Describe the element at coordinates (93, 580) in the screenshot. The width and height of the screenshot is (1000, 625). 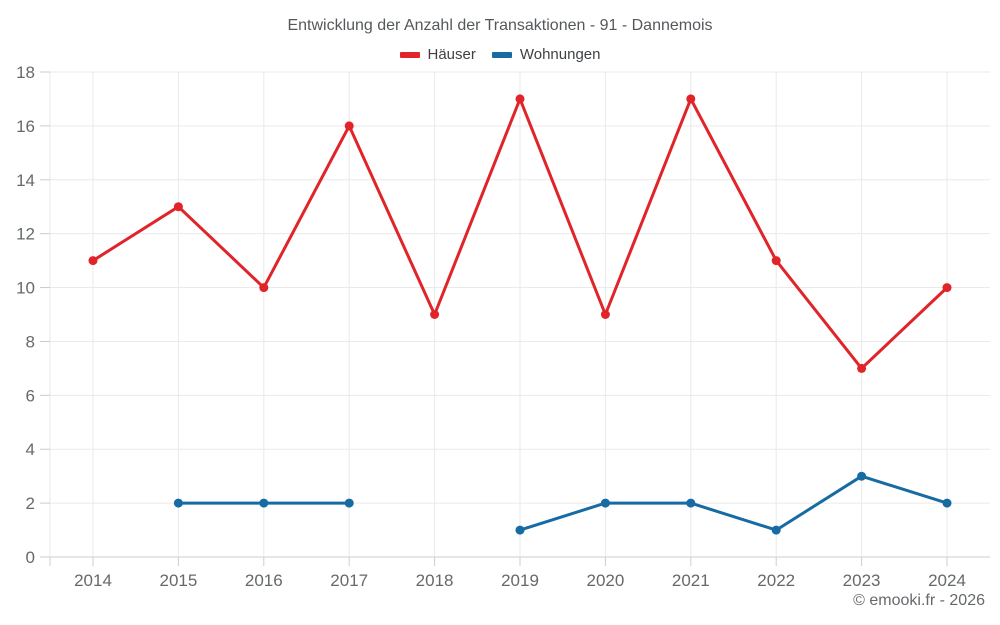
I see `x-axis-label: 2014` at that location.